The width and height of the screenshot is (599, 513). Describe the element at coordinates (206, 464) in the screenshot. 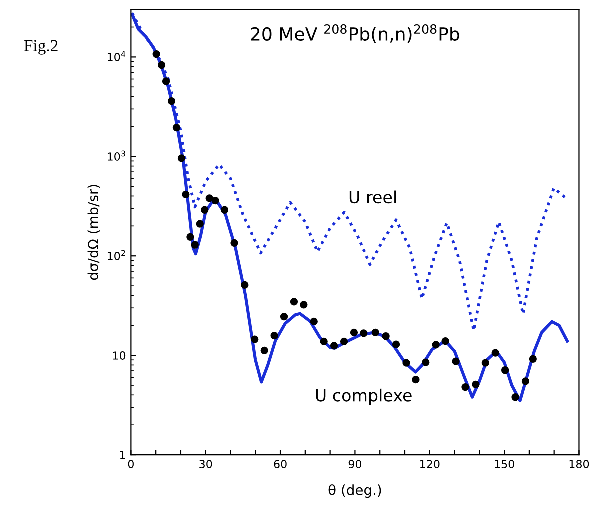

I see `x-tick-label: 30` at that location.